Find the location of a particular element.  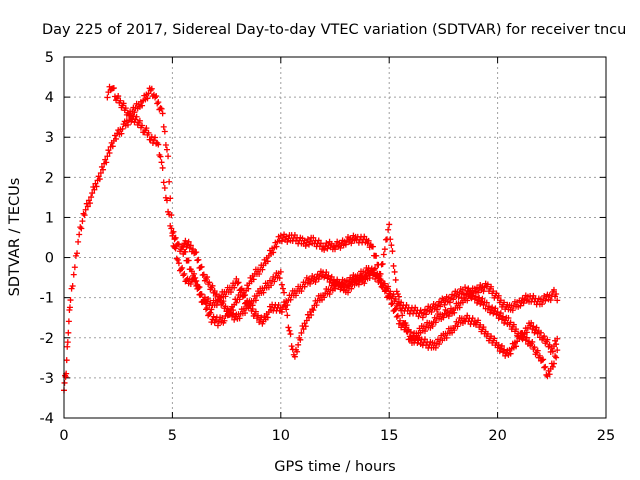

x-tick-label: 15 is located at coordinates (389, 436).